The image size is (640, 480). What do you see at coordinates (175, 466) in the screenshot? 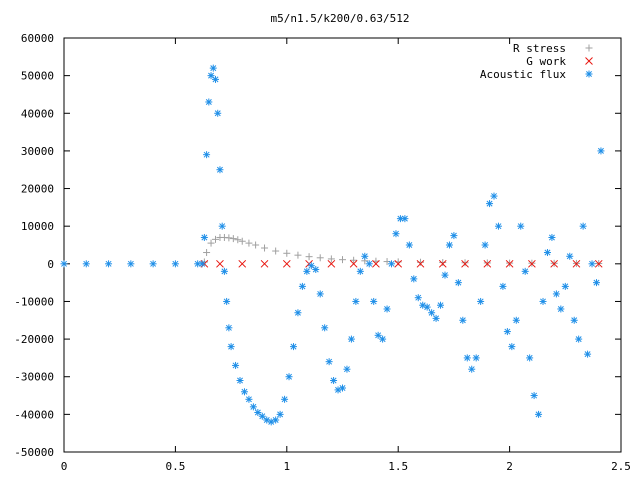
I see `x-tick-label: 0.5` at bounding box center [175, 466].